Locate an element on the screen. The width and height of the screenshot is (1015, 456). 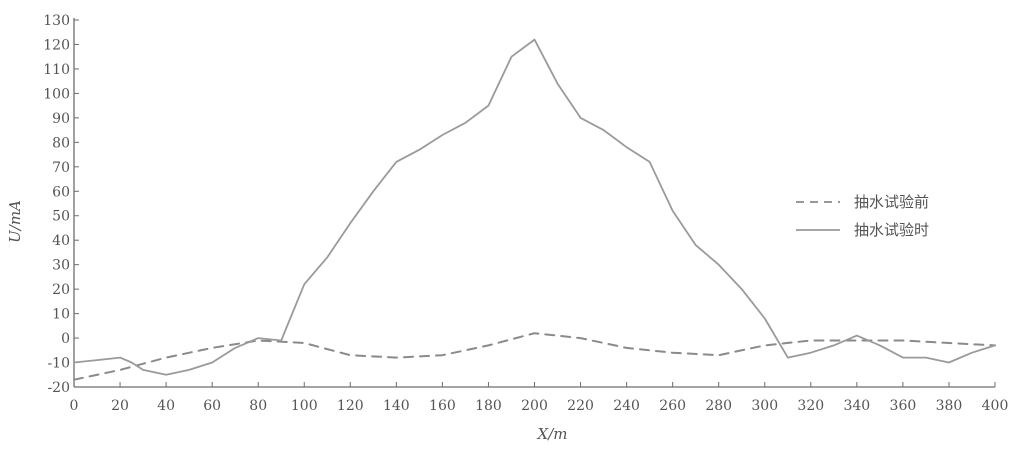
y-tick-label: -10 is located at coordinates (58, 364).